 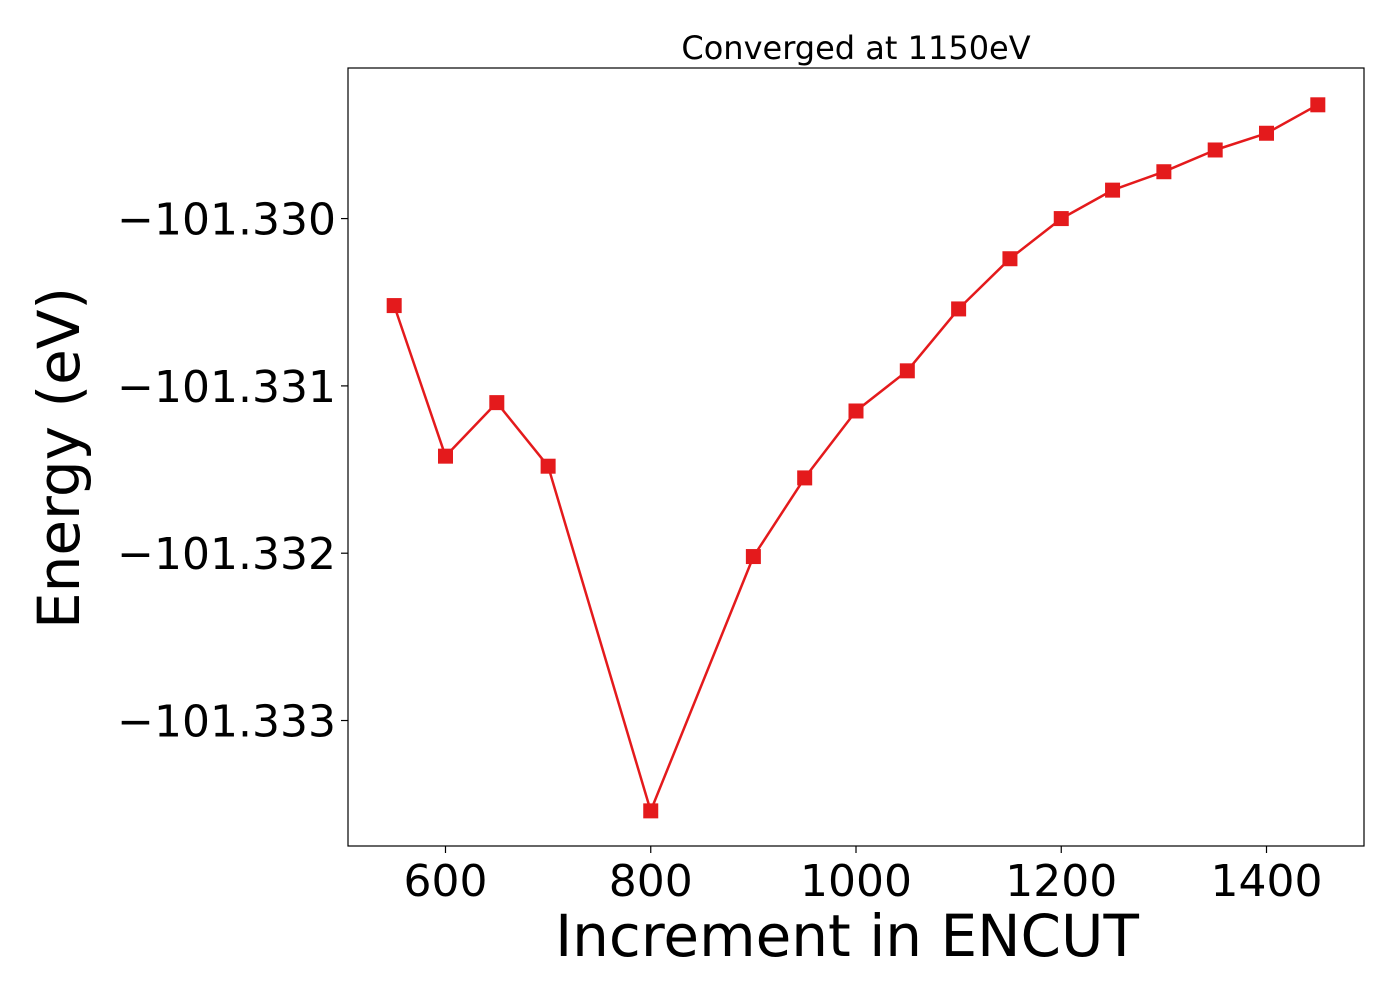 I want to click on y-axis-ticks: −101.330 −101.331 −101.332 −101.333, so click(x=232, y=471).